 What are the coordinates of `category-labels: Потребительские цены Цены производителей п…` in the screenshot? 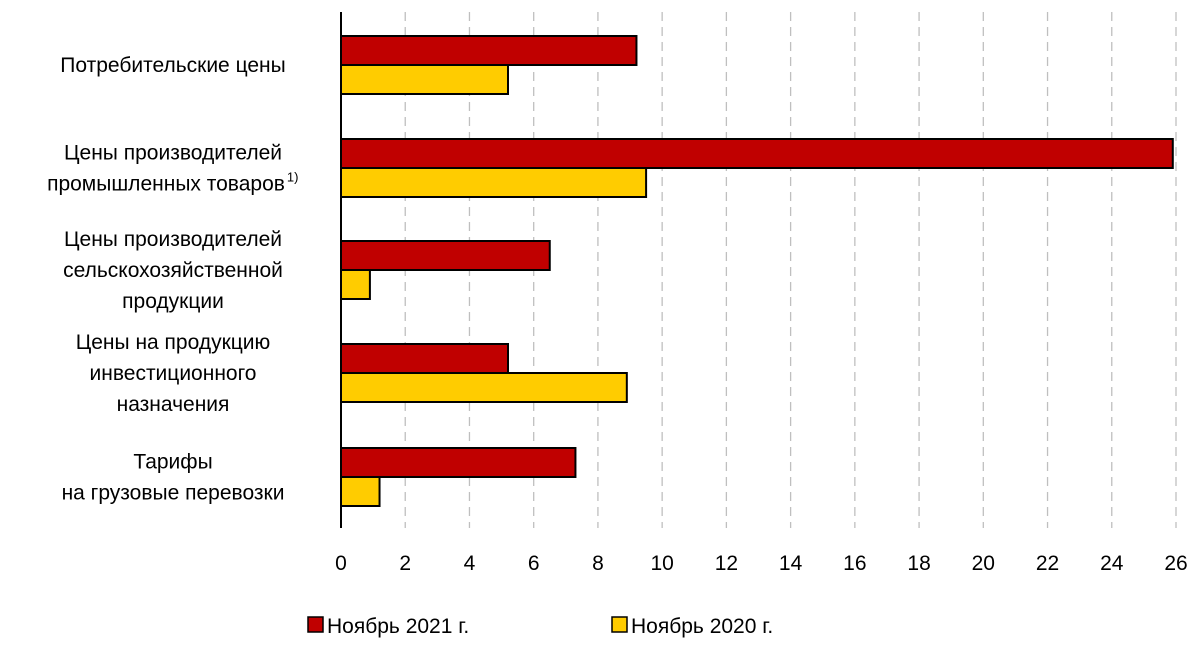 It's located at (172, 279).